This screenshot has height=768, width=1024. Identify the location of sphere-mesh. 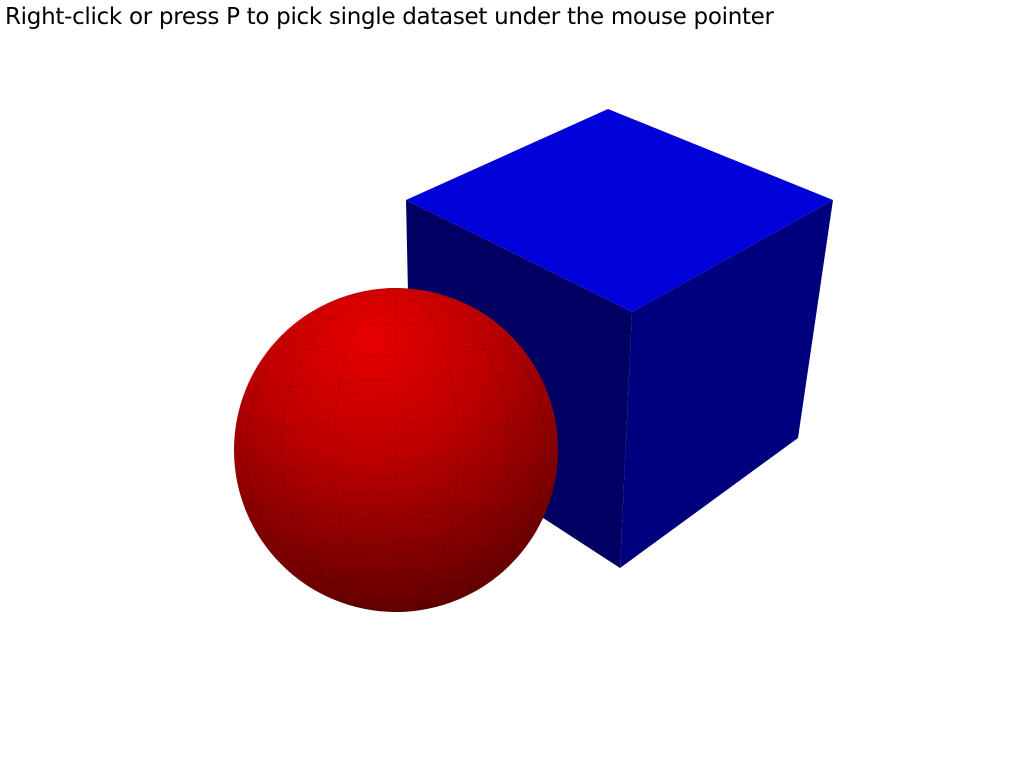
(396, 450).